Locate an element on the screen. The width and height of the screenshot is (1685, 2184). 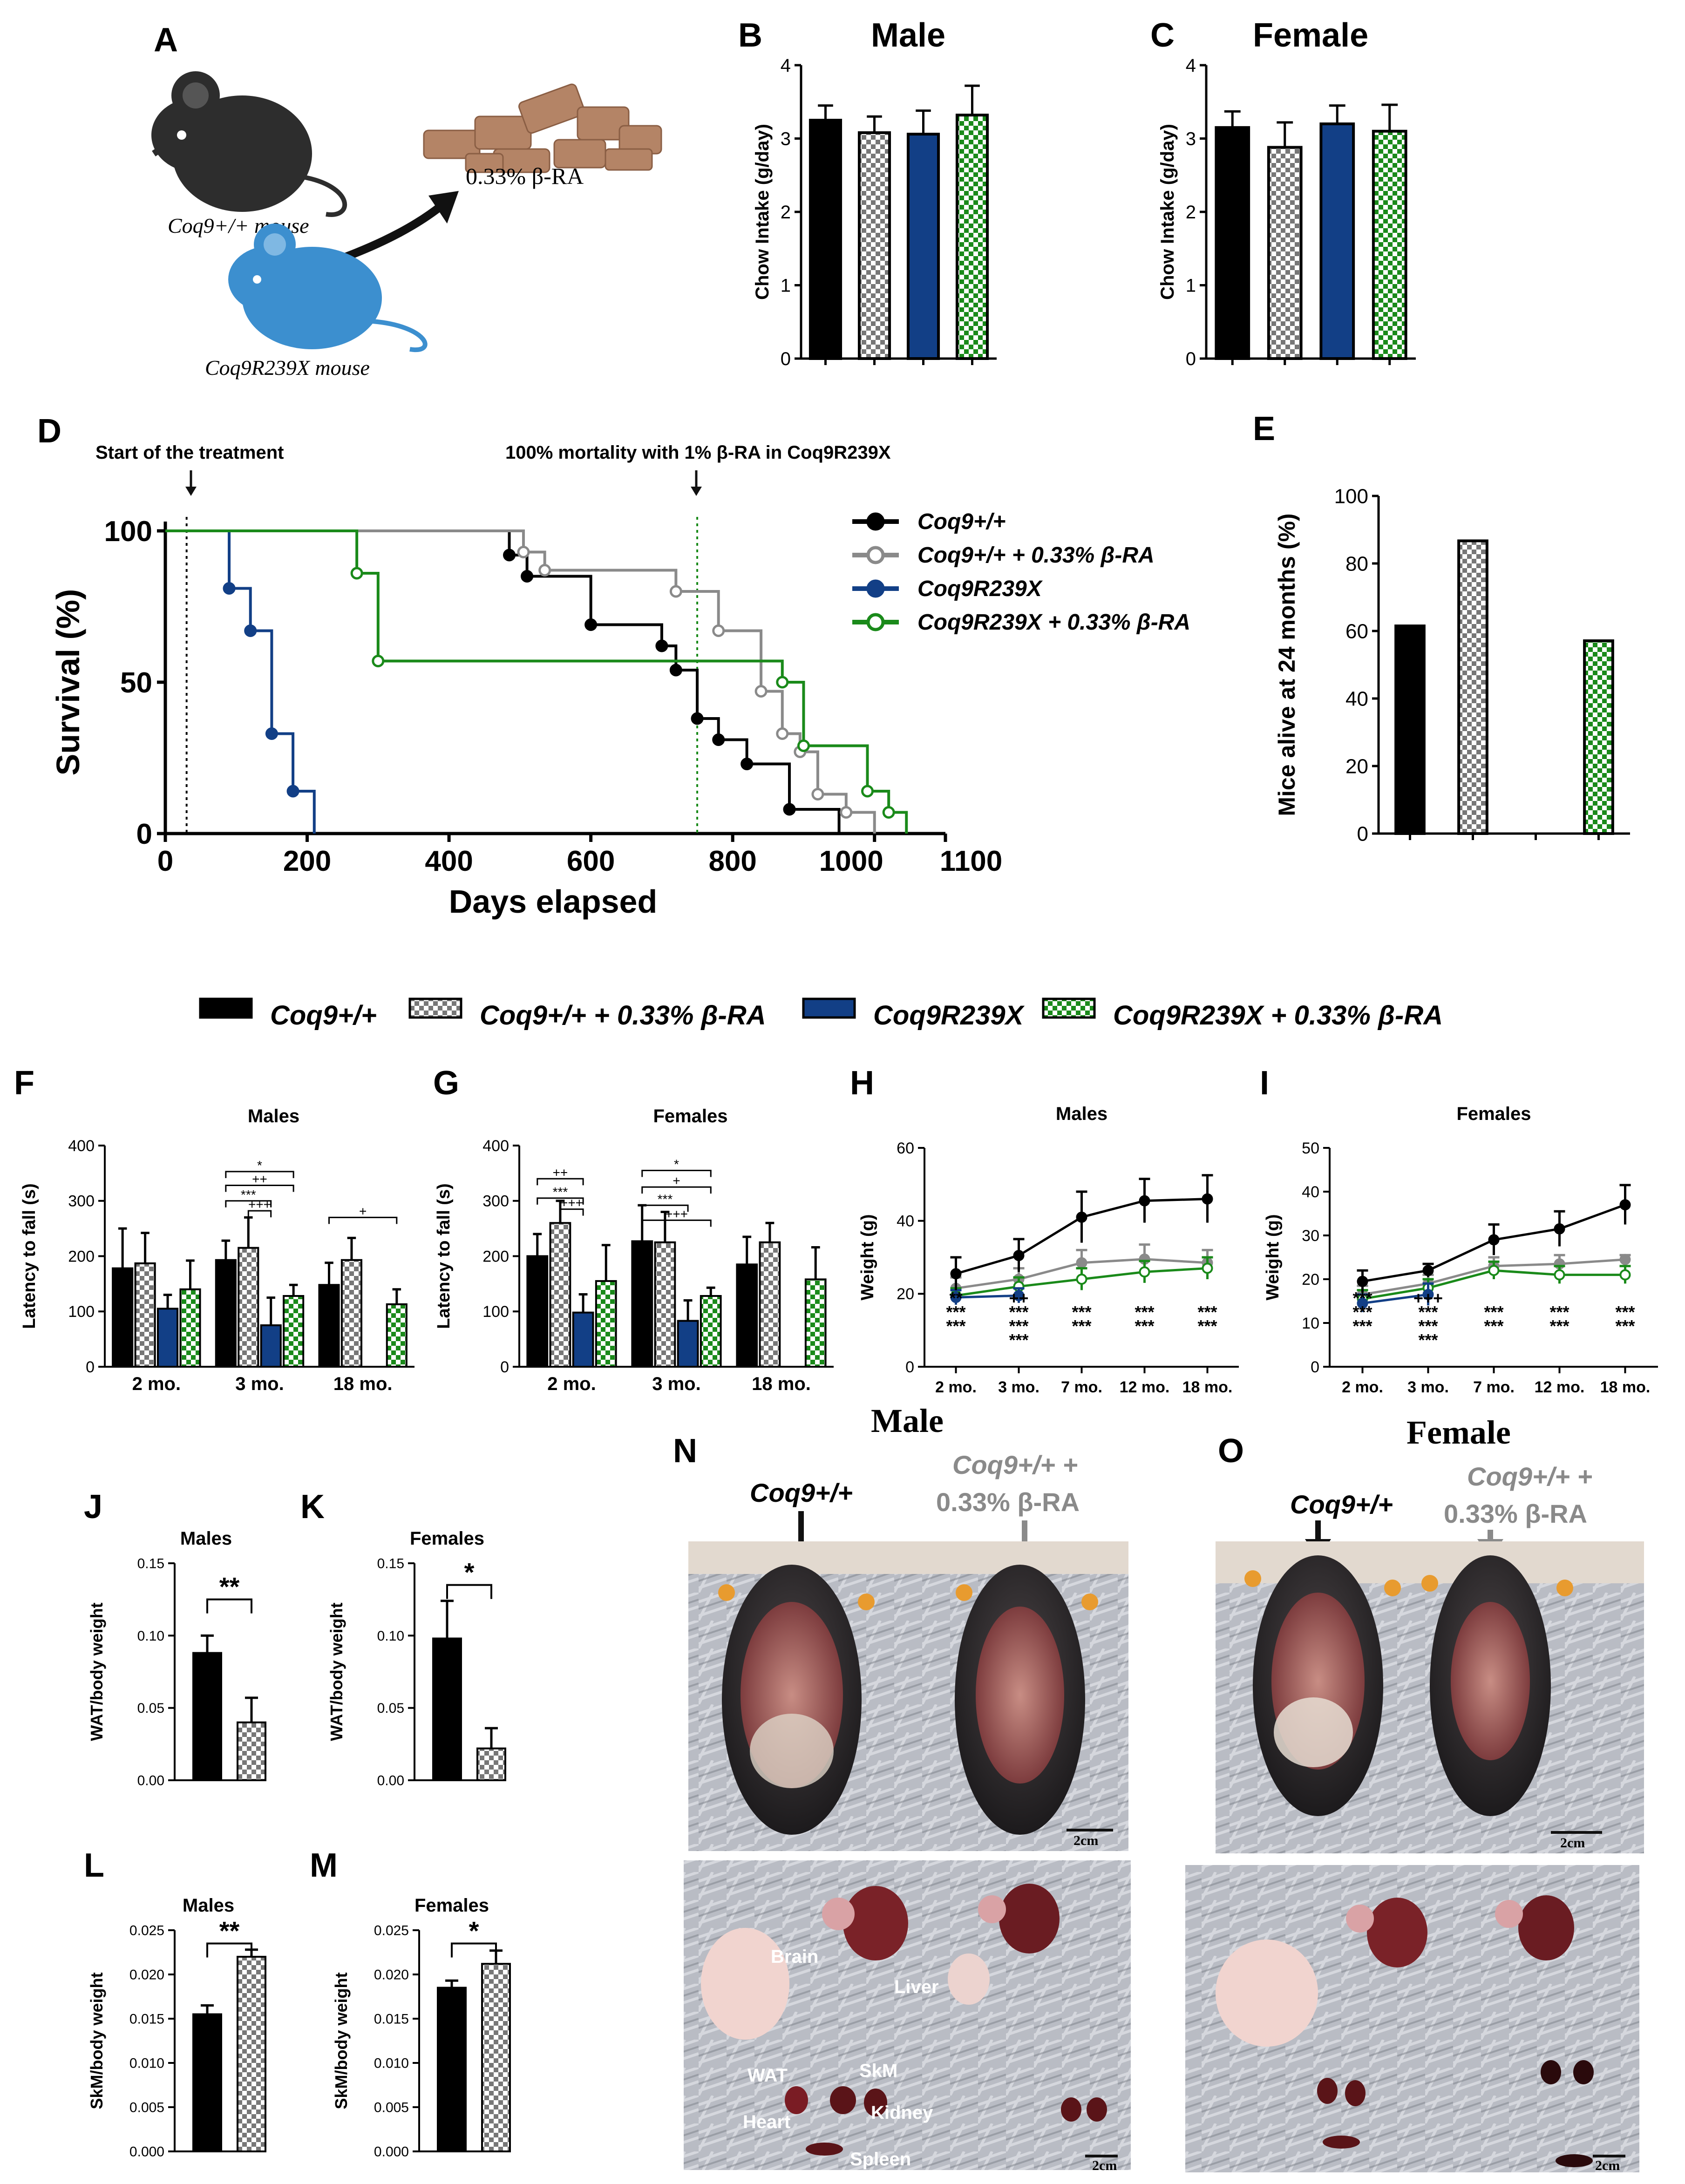
chart-b: 0 1 2 3 4 Chow Intake (g/day) is located at coordinates (874, 212).